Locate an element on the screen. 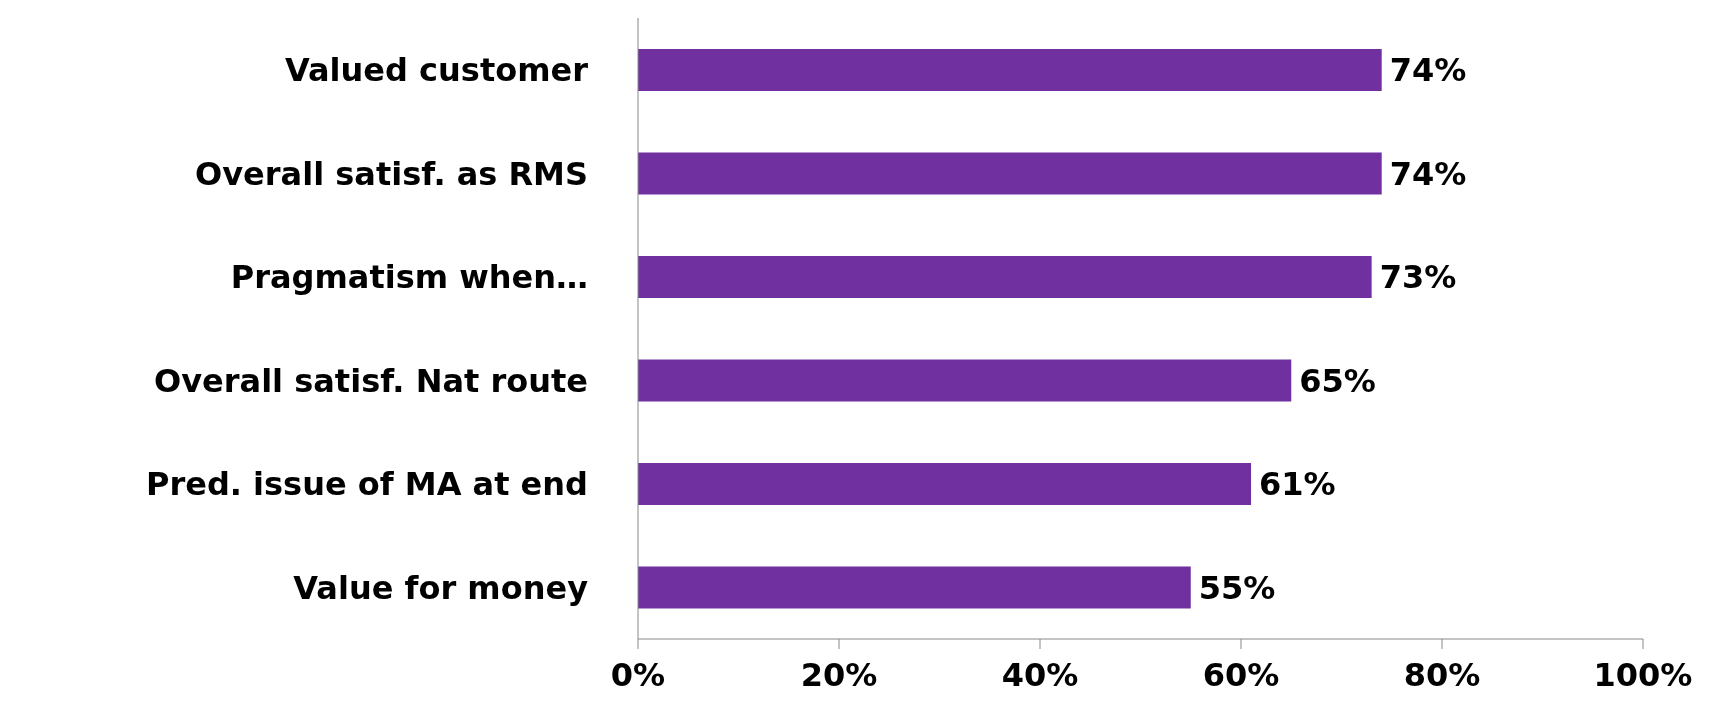  x-tick-label: 0% is located at coordinates (638, 674).